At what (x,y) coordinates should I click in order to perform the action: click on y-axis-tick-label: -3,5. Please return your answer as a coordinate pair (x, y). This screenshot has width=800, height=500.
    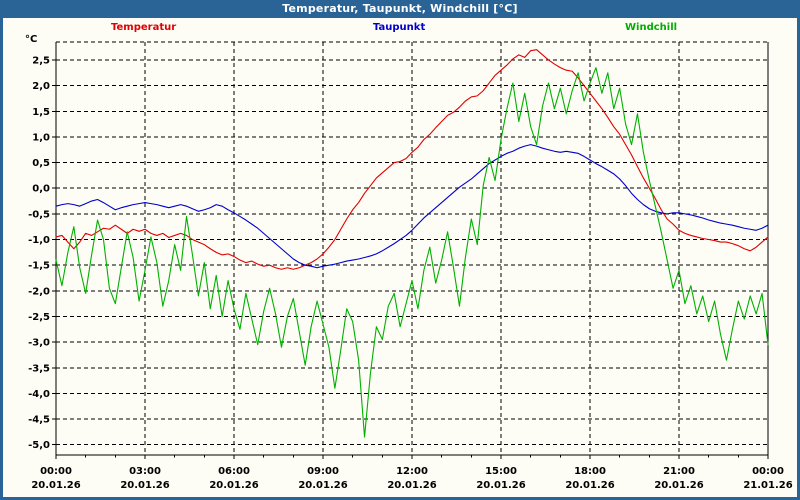
    Looking at the image, I should click on (39, 368).